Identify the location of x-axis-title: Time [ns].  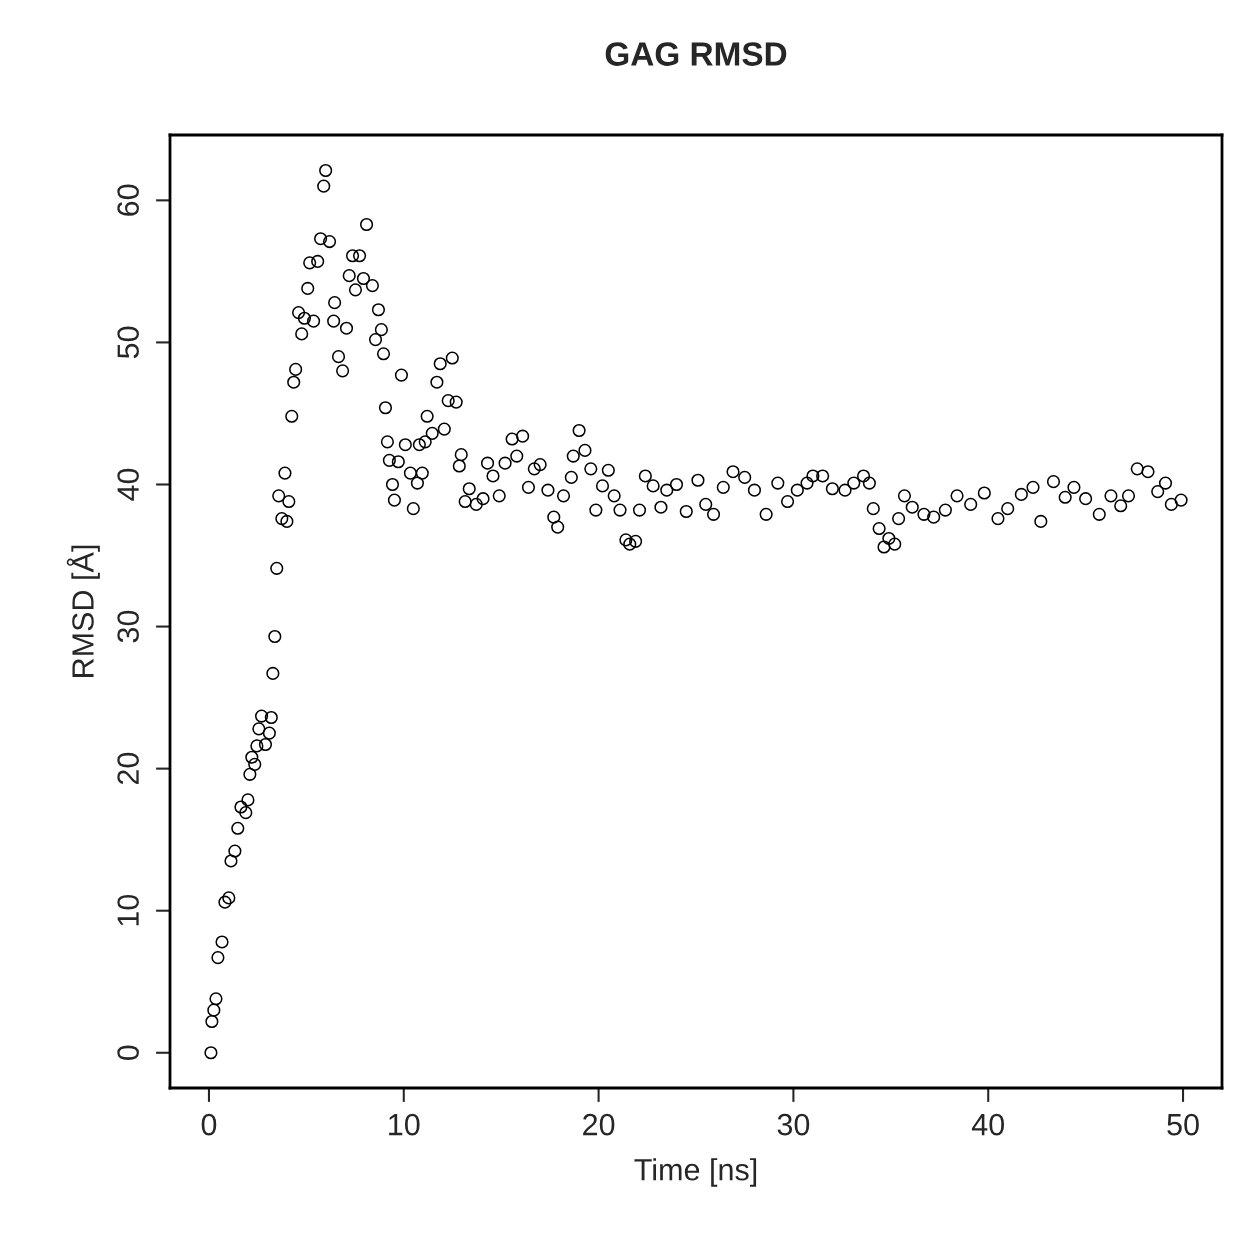
(695, 1172).